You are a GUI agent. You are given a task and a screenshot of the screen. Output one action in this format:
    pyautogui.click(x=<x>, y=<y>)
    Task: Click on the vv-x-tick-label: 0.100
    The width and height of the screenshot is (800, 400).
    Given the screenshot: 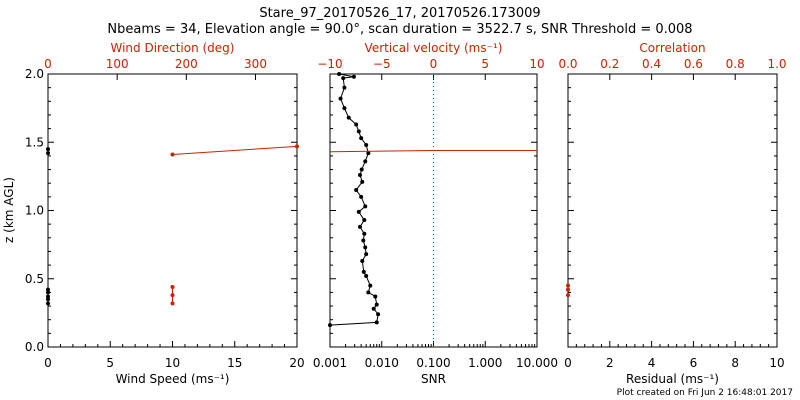 What is the action you would take?
    pyautogui.click(x=433, y=363)
    